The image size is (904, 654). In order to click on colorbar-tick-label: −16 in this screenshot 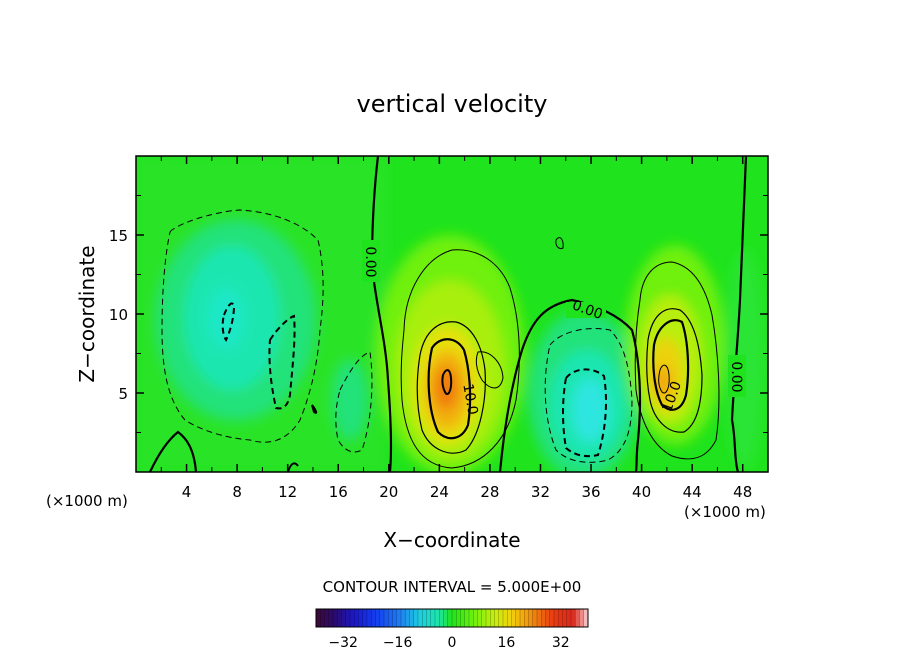, I will do `click(398, 643)`.